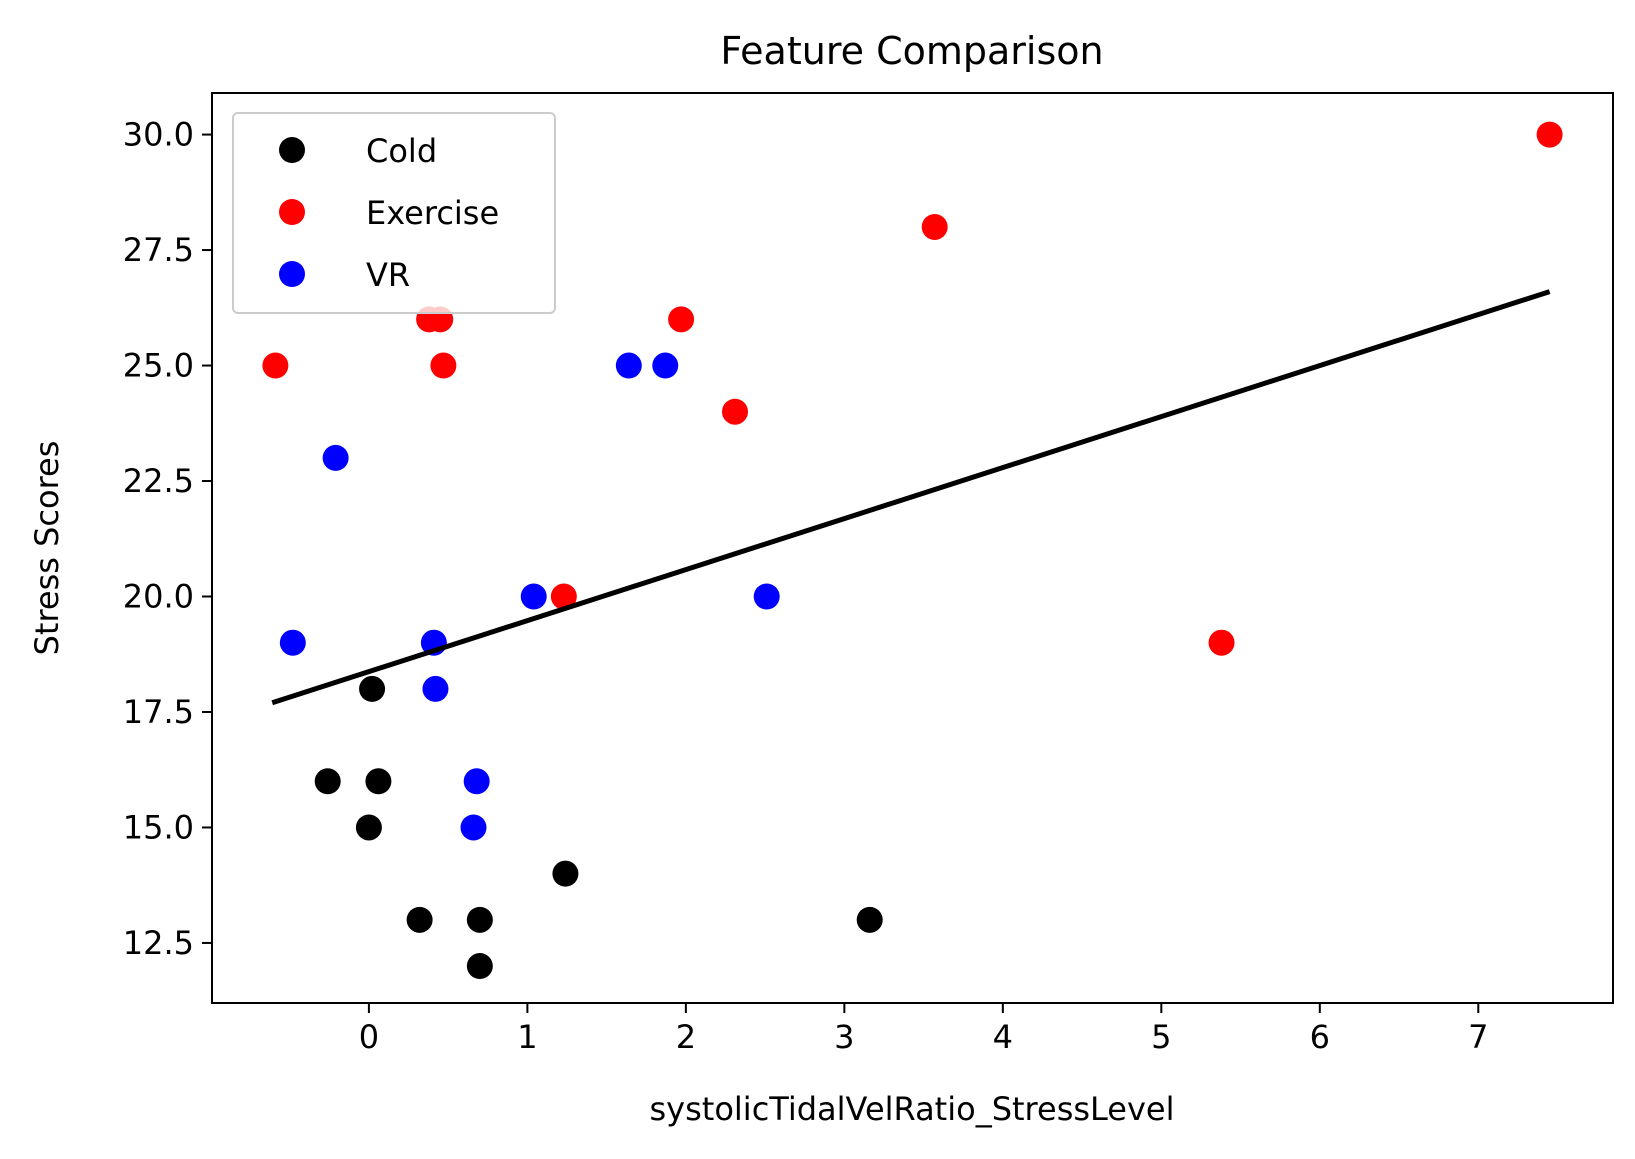 The width and height of the screenshot is (1635, 1159). What do you see at coordinates (344, 275) in the screenshot?
I see `legend-item-vr: VR` at bounding box center [344, 275].